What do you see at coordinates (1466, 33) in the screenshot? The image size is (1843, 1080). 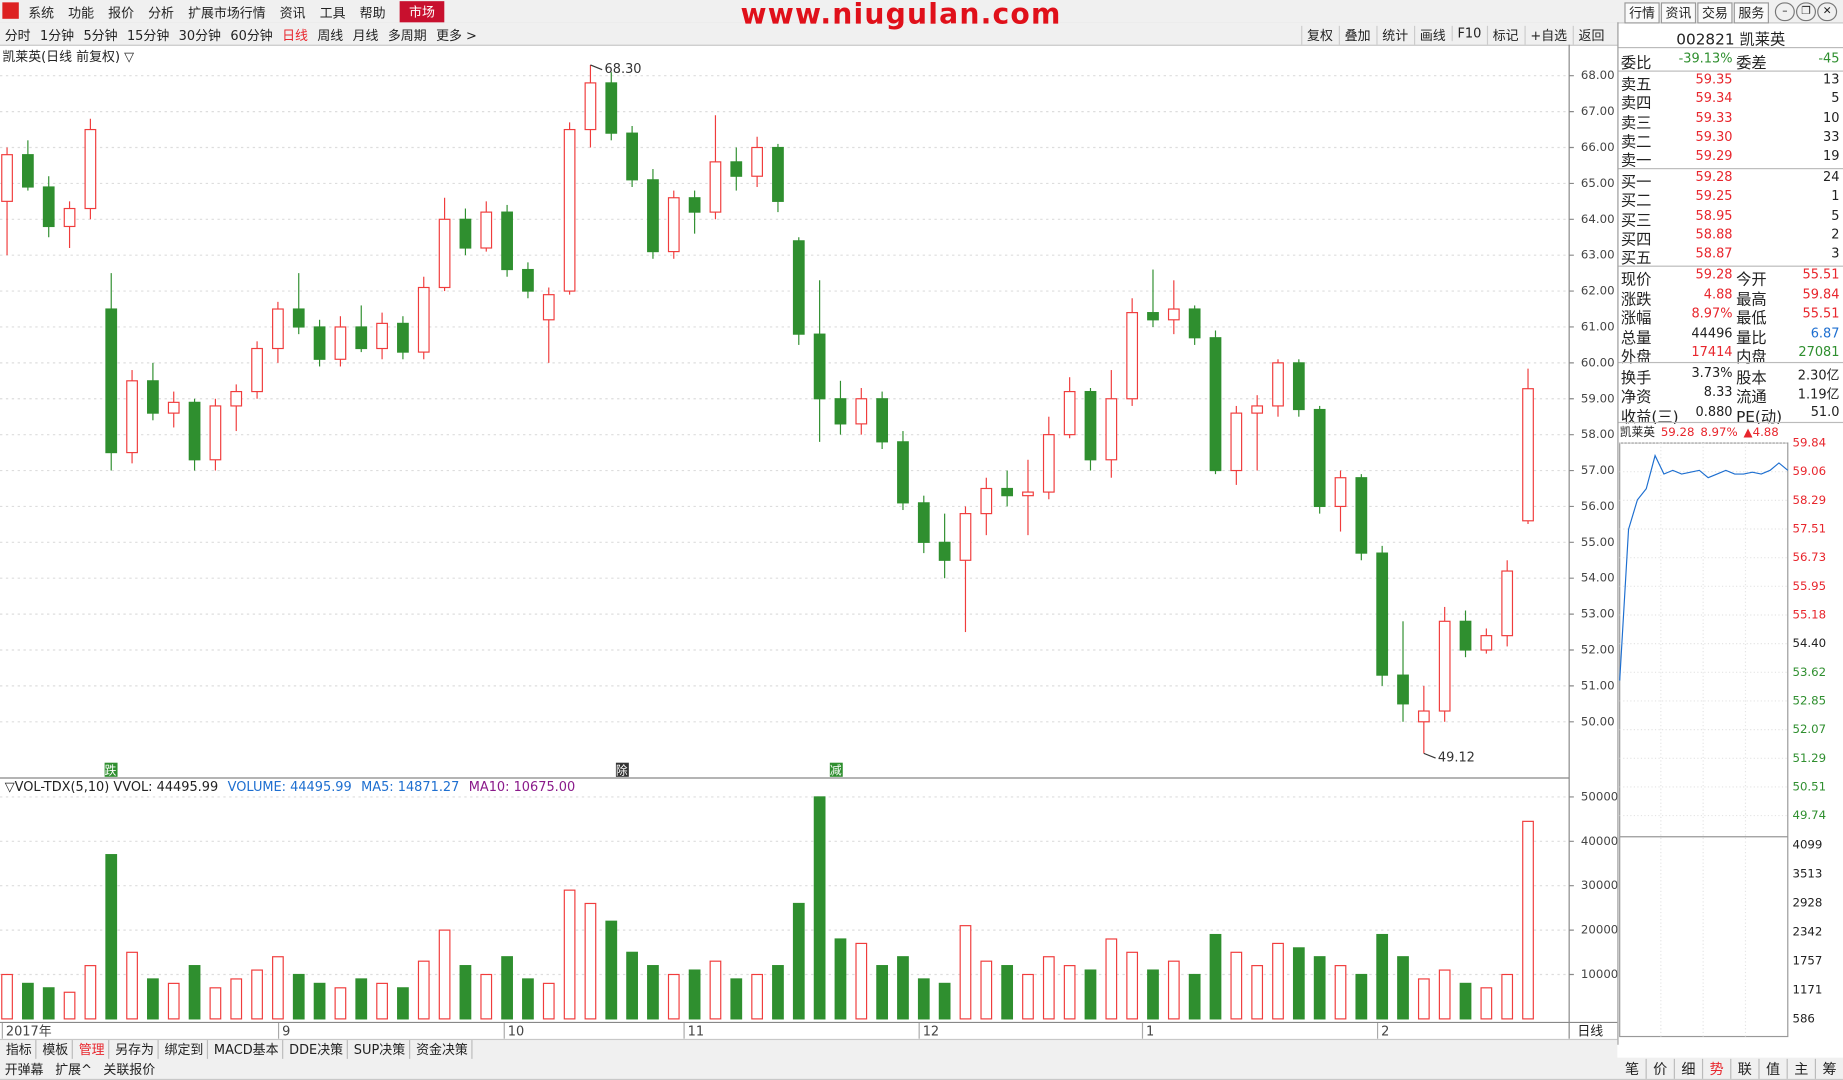 I see `tool-button: F10` at bounding box center [1466, 33].